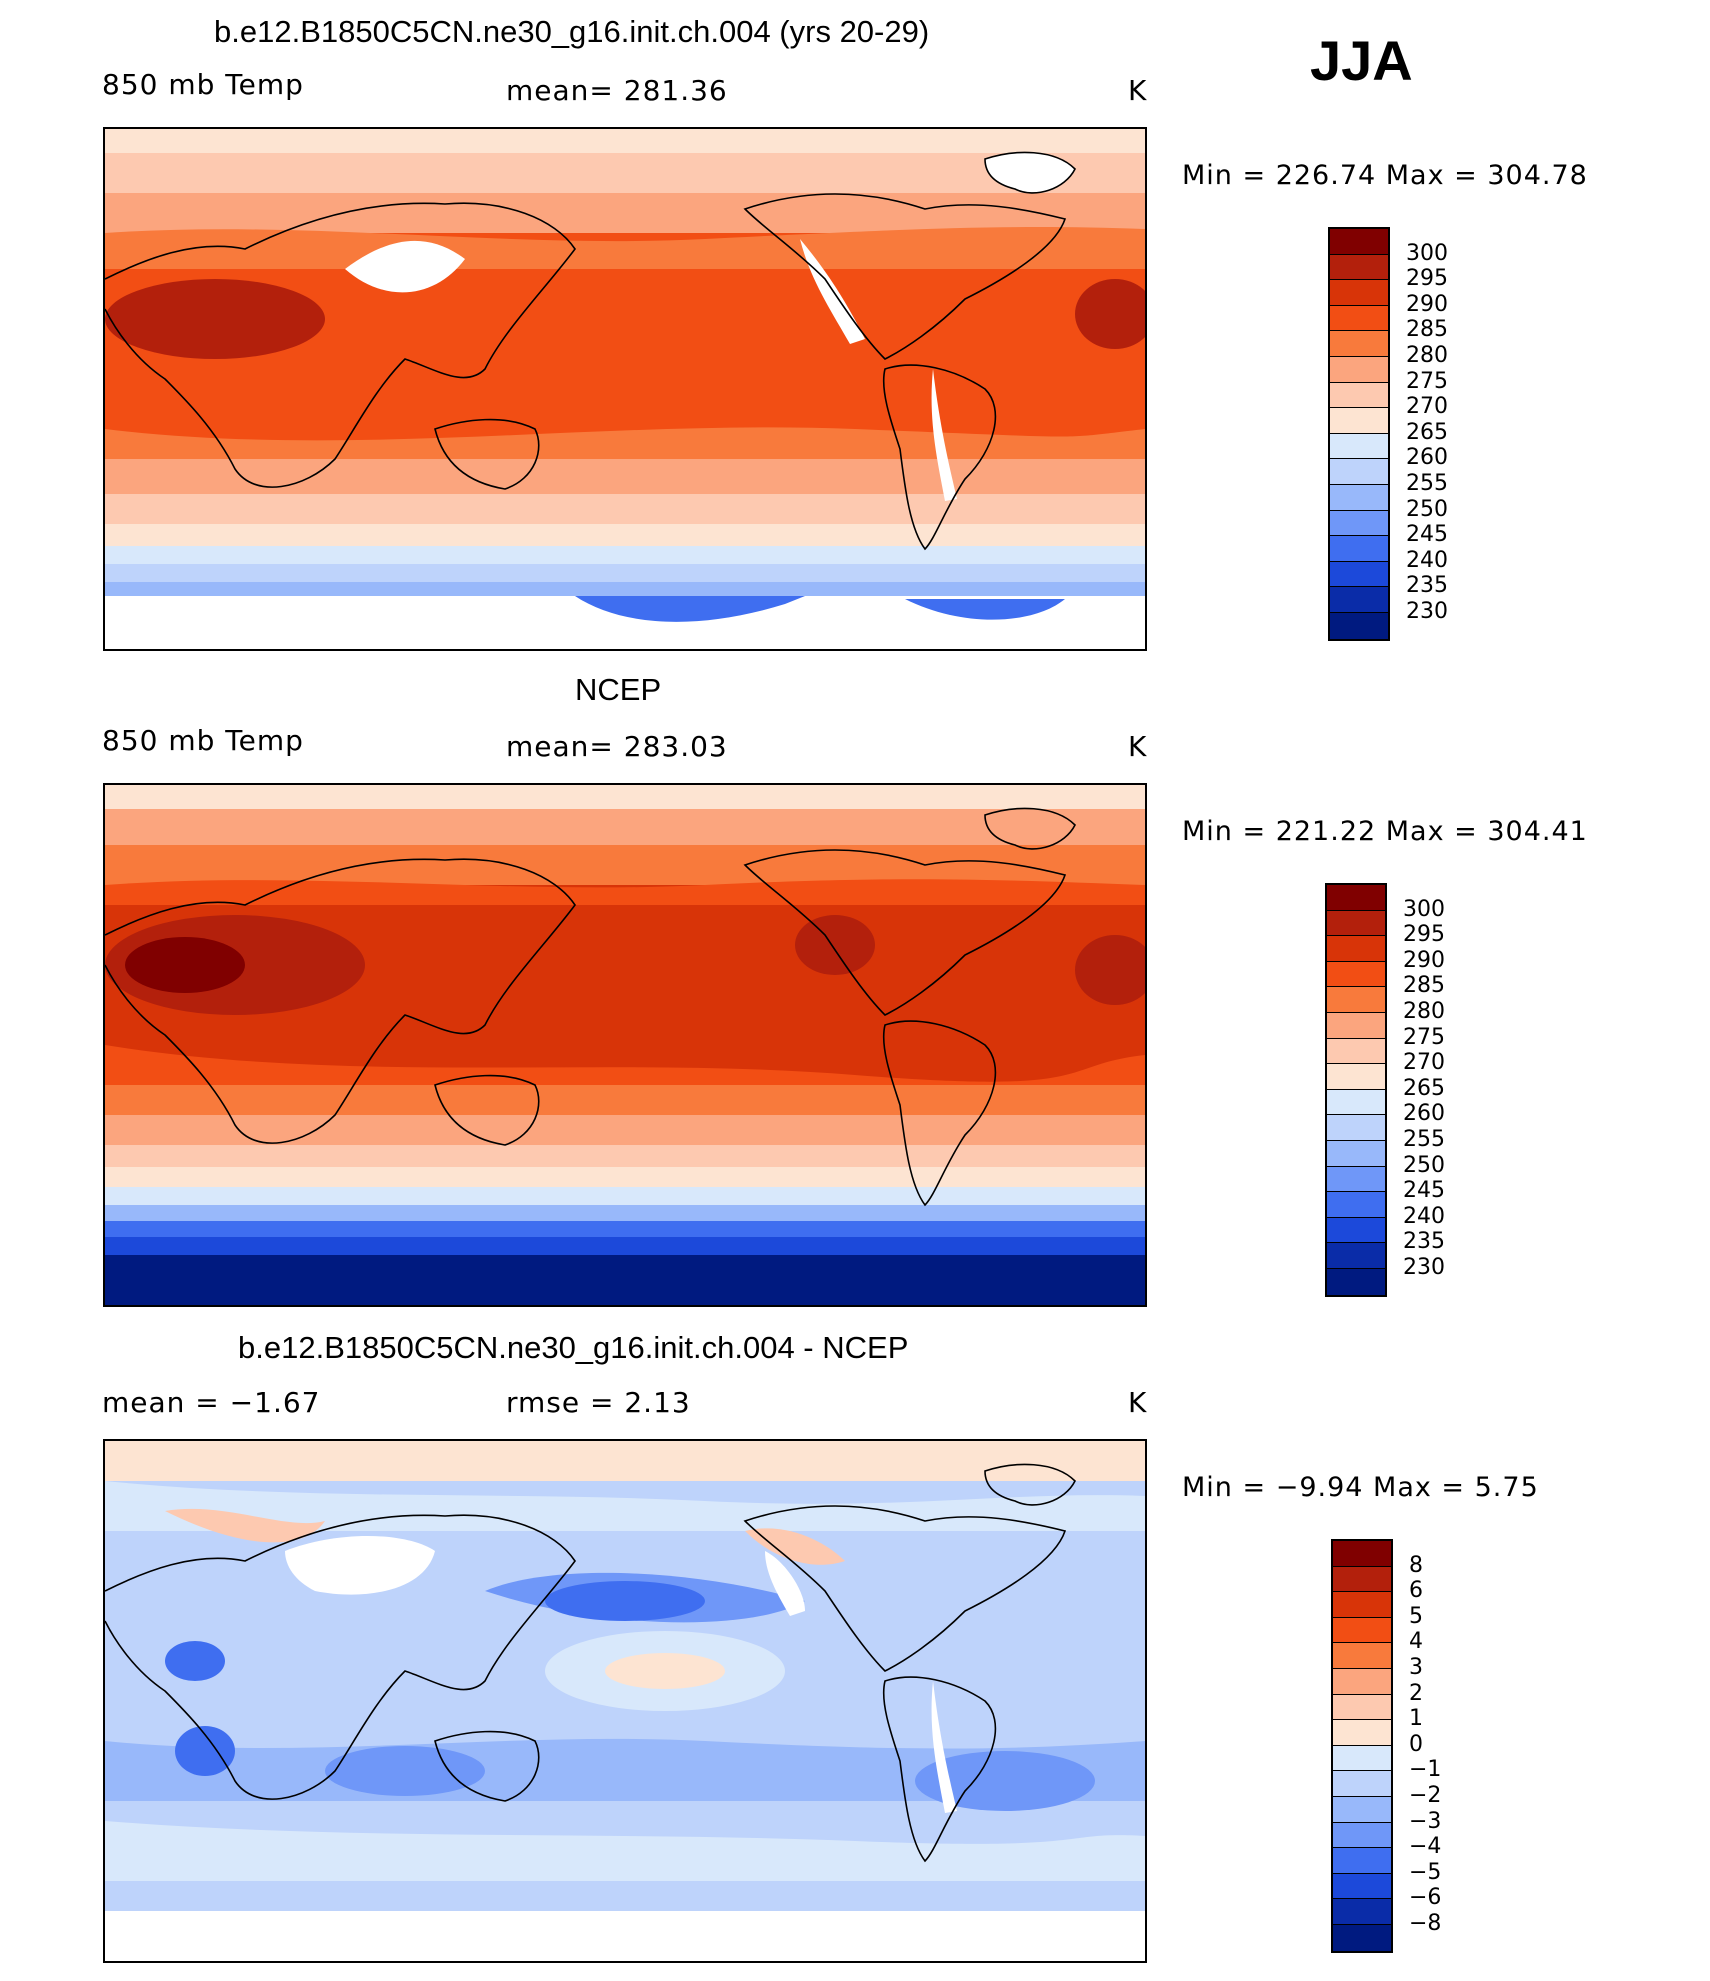 Image resolution: width=1710 pixels, height=1981 pixels. Describe the element at coordinates (1385, 831) in the screenshot. I see `panel-obs-minmax: Min = 221.22 Max = 304.41` at that location.